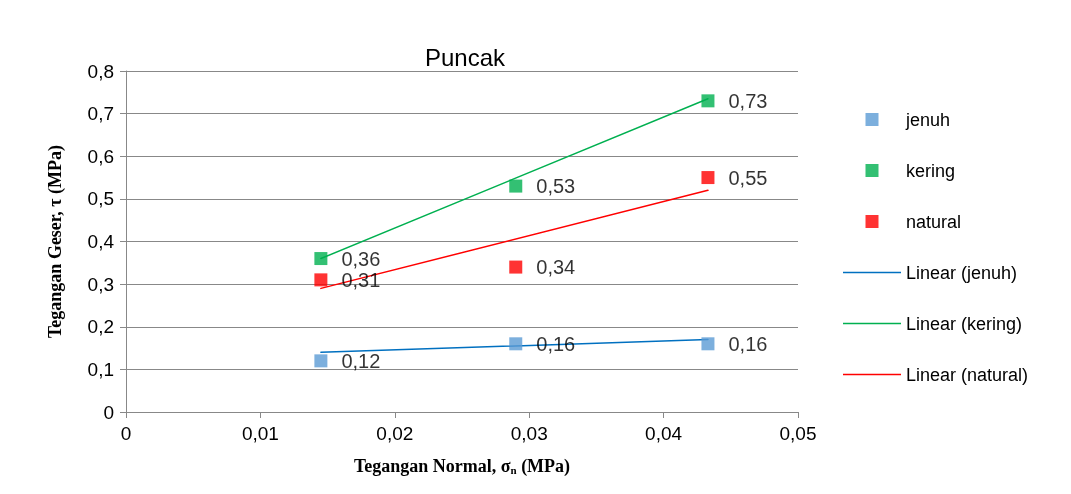  What do you see at coordinates (462, 466) in the screenshot?
I see `x-axis-title: Tegangan Normal, σn (MPa)` at bounding box center [462, 466].